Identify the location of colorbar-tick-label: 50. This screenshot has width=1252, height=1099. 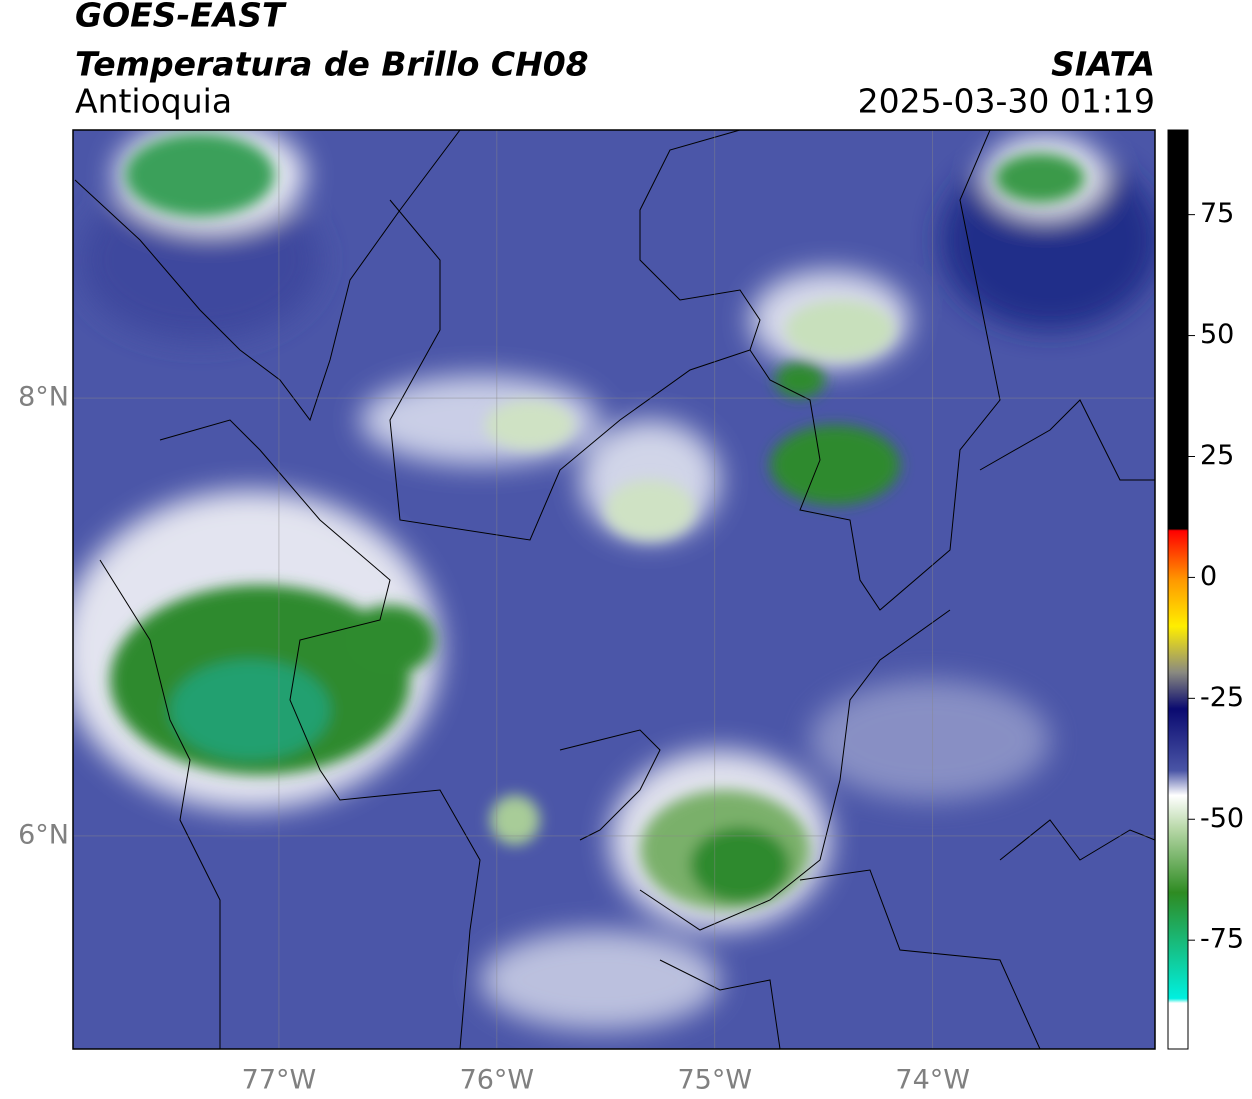
(1217, 334).